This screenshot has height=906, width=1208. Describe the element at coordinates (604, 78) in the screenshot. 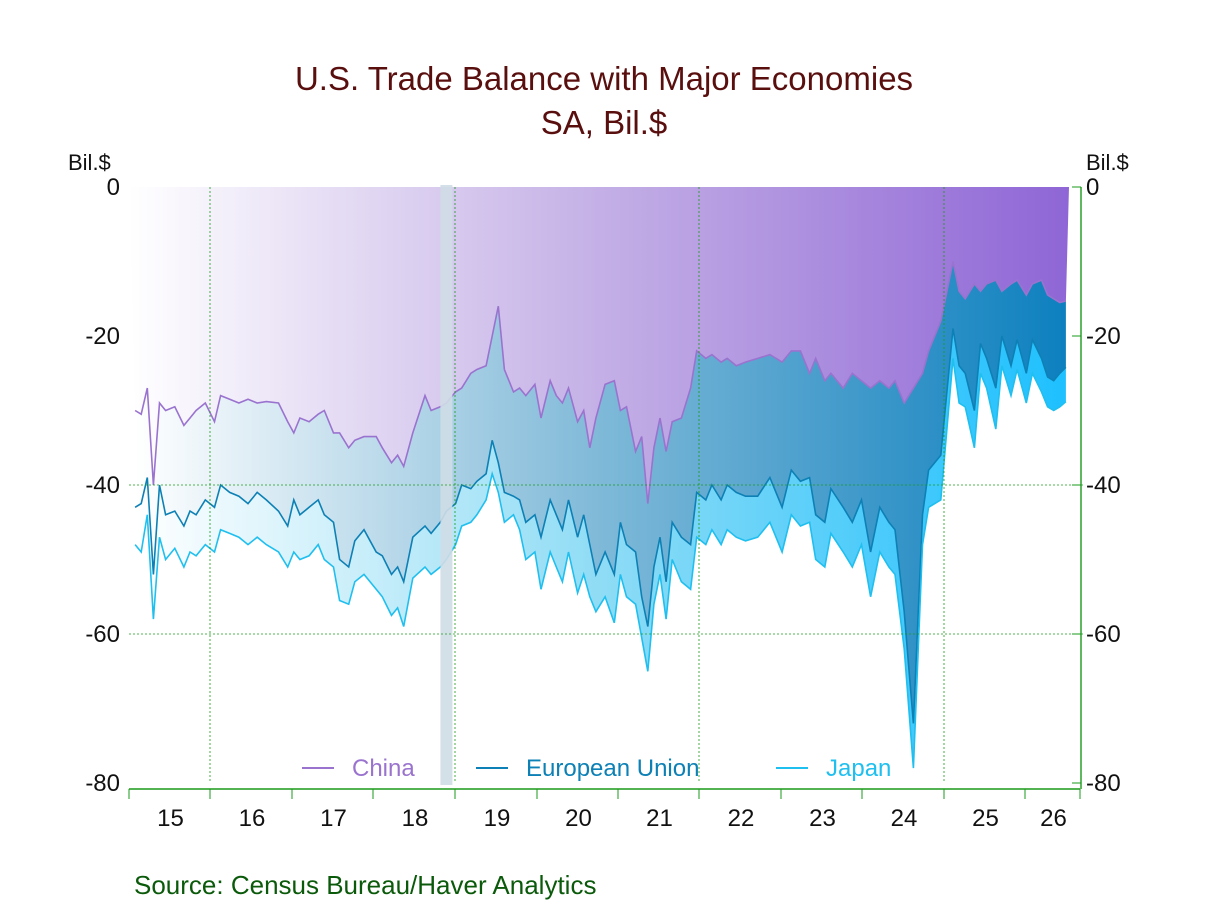

I see `chart-title: U.S. Trade Balance with Major Economies` at that location.